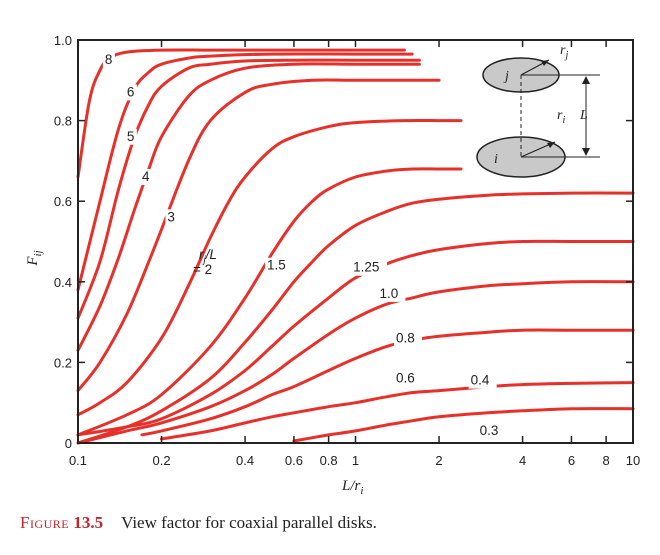 The width and height of the screenshot is (660, 555). What do you see at coordinates (463, 425) in the screenshot?
I see `curve-0.3` at bounding box center [463, 425].